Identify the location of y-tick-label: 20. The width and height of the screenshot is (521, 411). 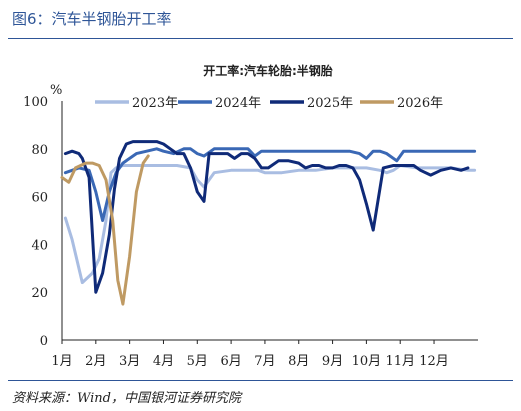
(39, 293).